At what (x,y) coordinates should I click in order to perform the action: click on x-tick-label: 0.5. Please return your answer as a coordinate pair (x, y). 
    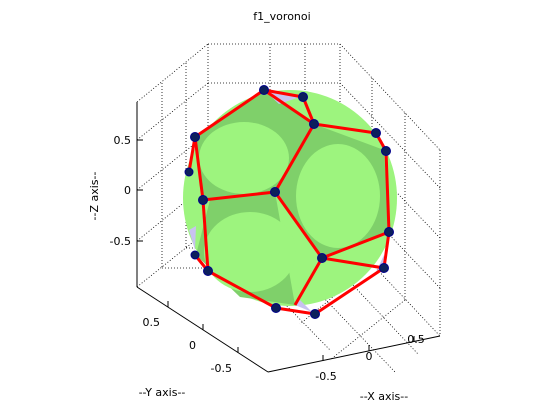
    Looking at the image, I should click on (416, 339).